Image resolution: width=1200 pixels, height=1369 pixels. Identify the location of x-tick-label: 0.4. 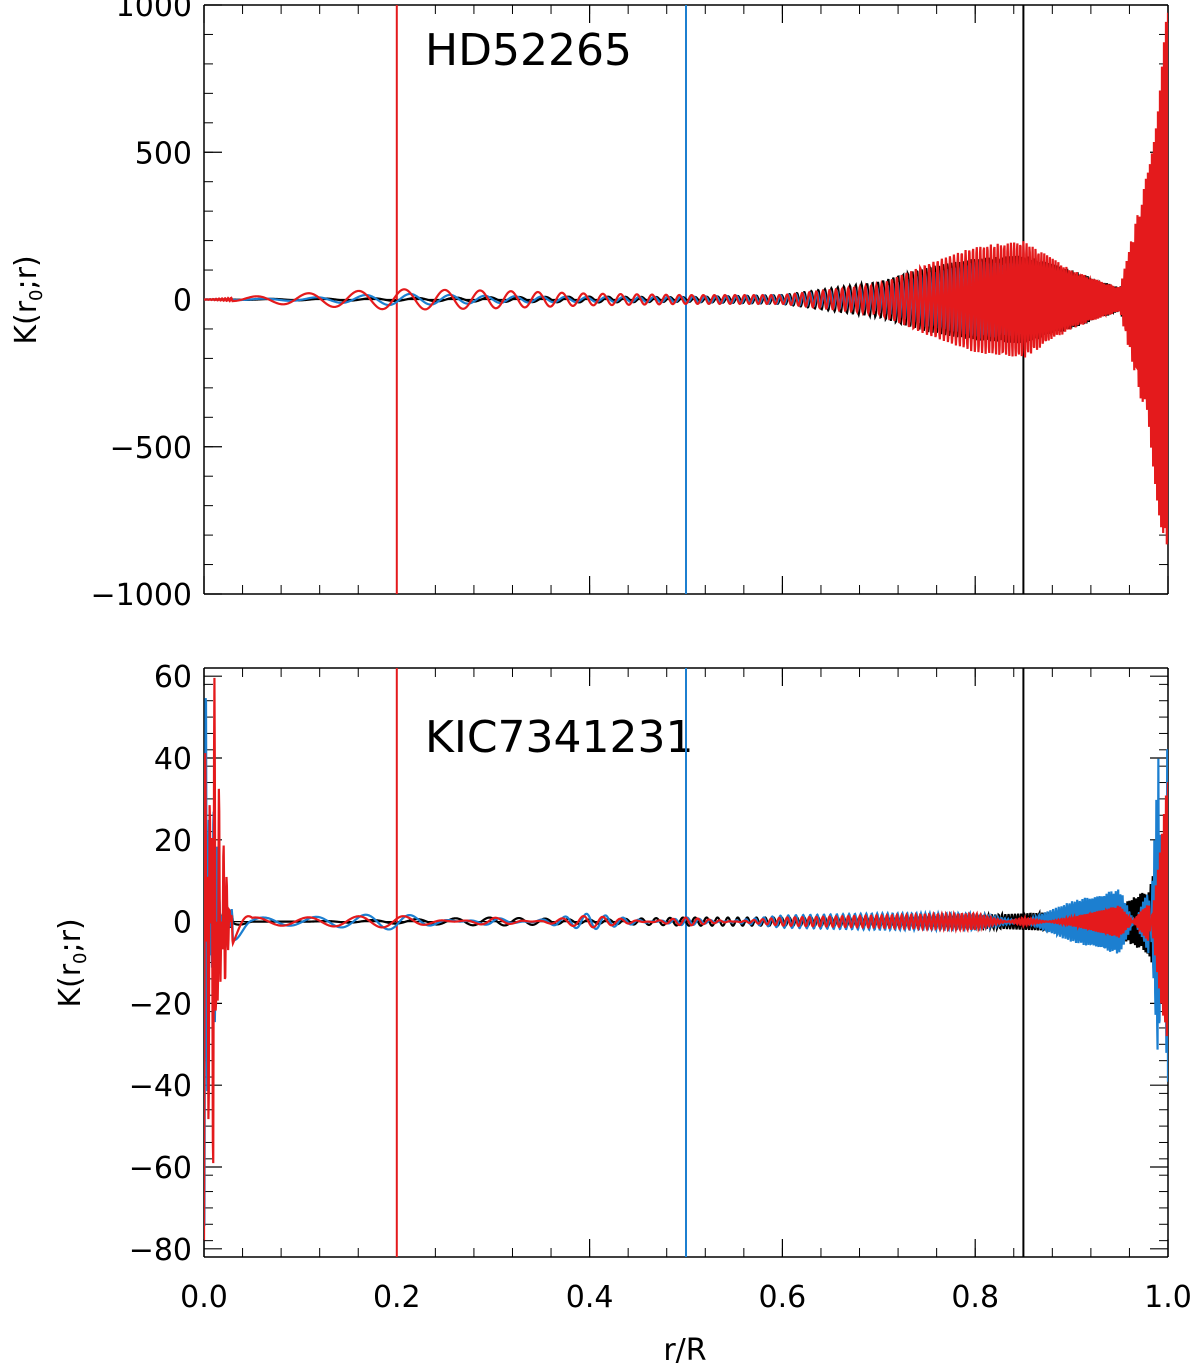
(590, 1297).